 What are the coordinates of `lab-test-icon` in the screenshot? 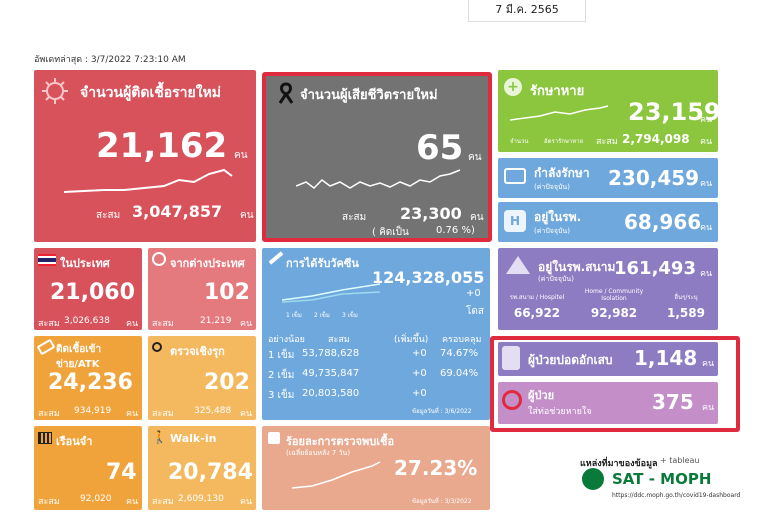 It's located at (274, 438).